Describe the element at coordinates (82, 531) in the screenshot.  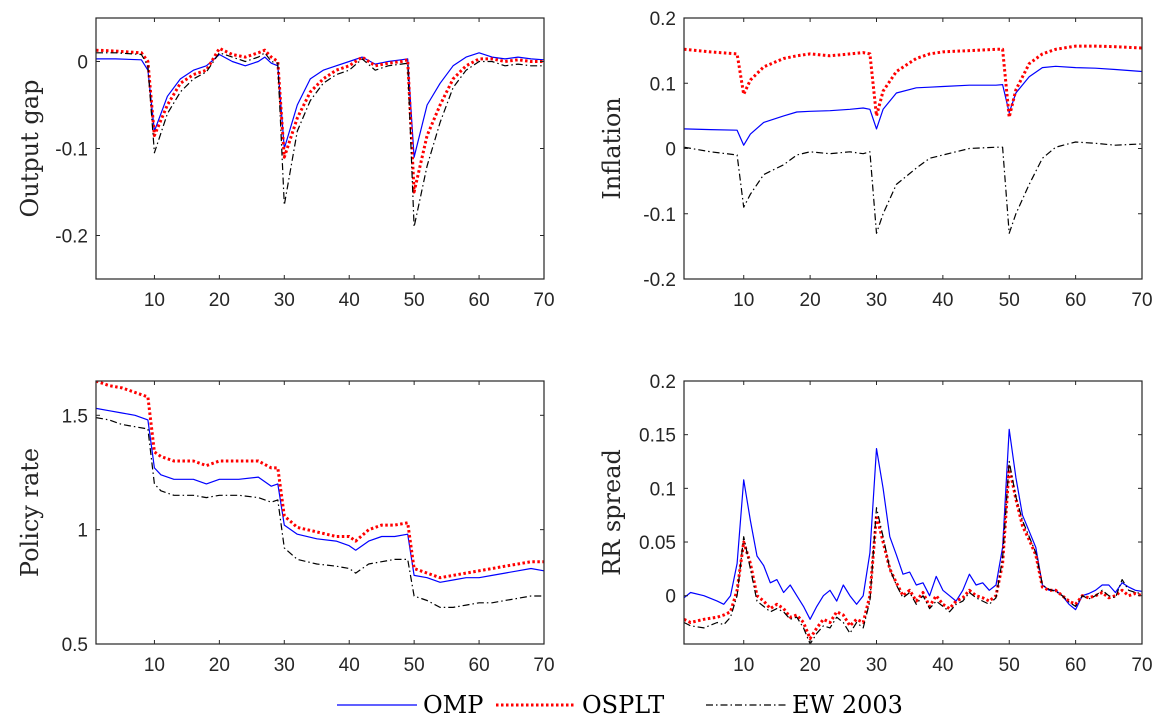
I see `y-tick-label: 1` at that location.